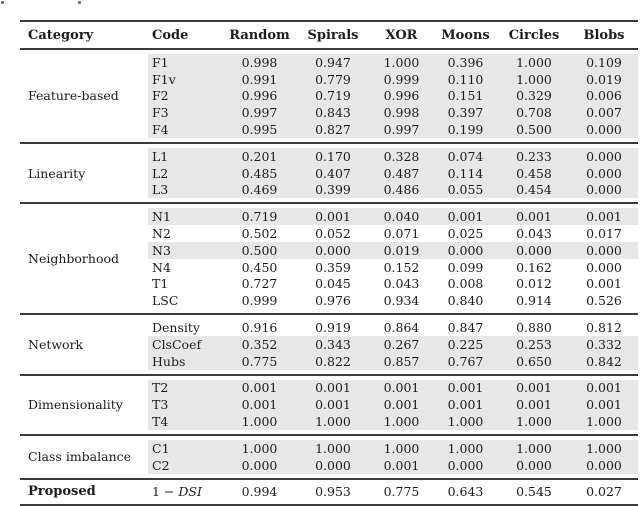 This screenshot has width=640, height=506. What do you see at coordinates (465, 96) in the screenshot?
I see `value-cell: 0.151` at bounding box center [465, 96].